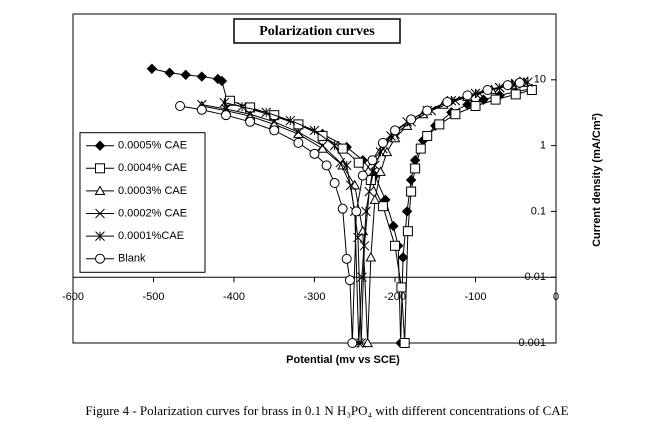 This screenshot has width=655, height=427. What do you see at coordinates (597, 180) in the screenshot?
I see `y-axis-title: Current density (mA/Cm²)` at bounding box center [597, 180].